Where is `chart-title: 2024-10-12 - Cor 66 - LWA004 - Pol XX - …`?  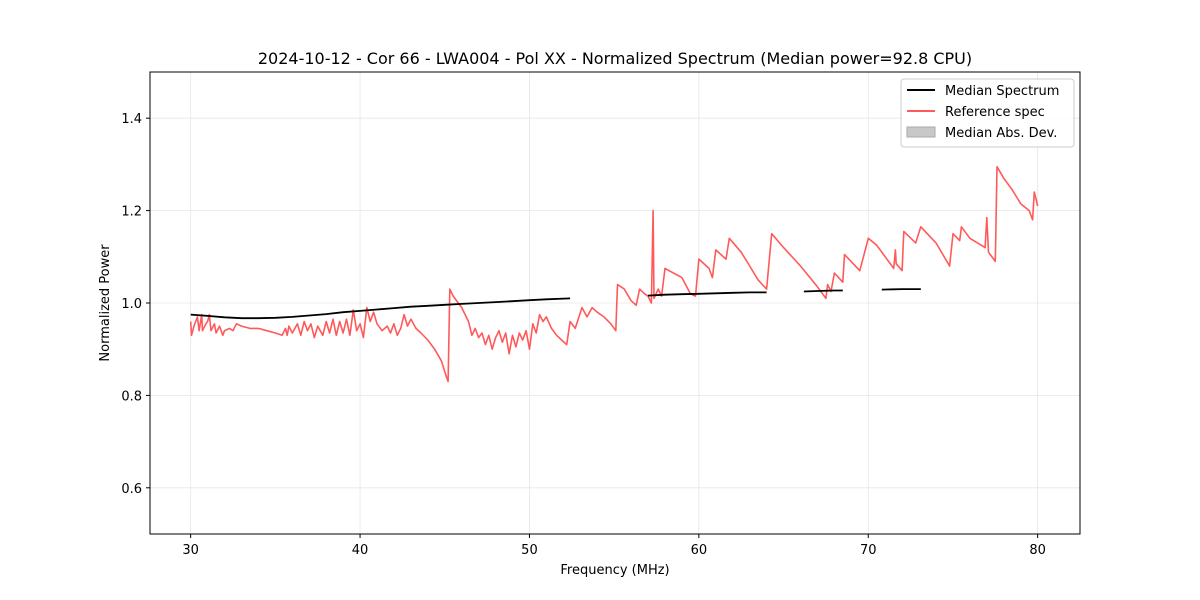
chart-title: 2024-10-12 - Cor 66 - LWA004 - Pol XX - … is located at coordinates (615, 58).